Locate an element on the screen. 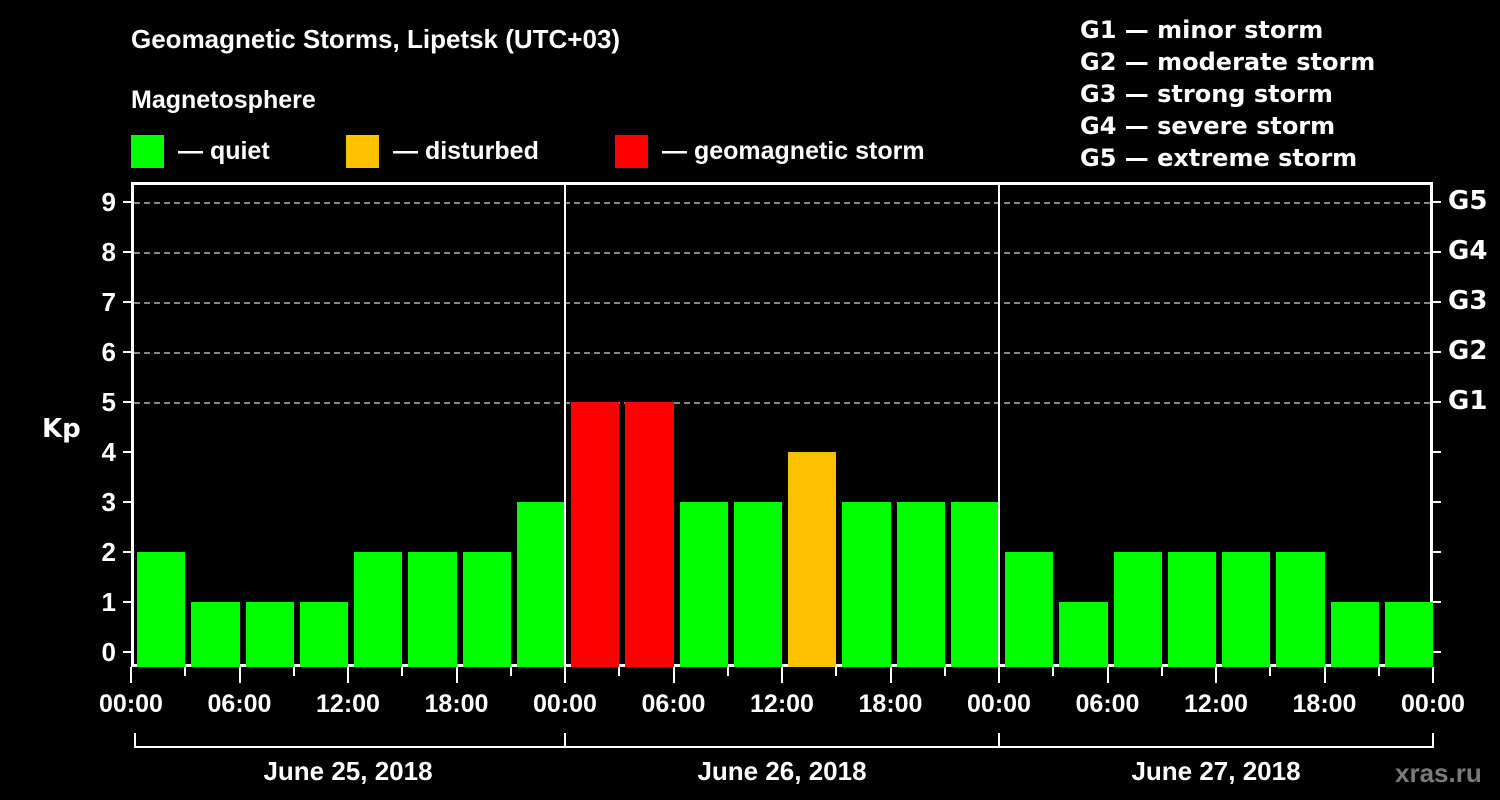 This screenshot has width=1500, height=800. g5-legend: G5 — extreme storm is located at coordinates (1219, 158).